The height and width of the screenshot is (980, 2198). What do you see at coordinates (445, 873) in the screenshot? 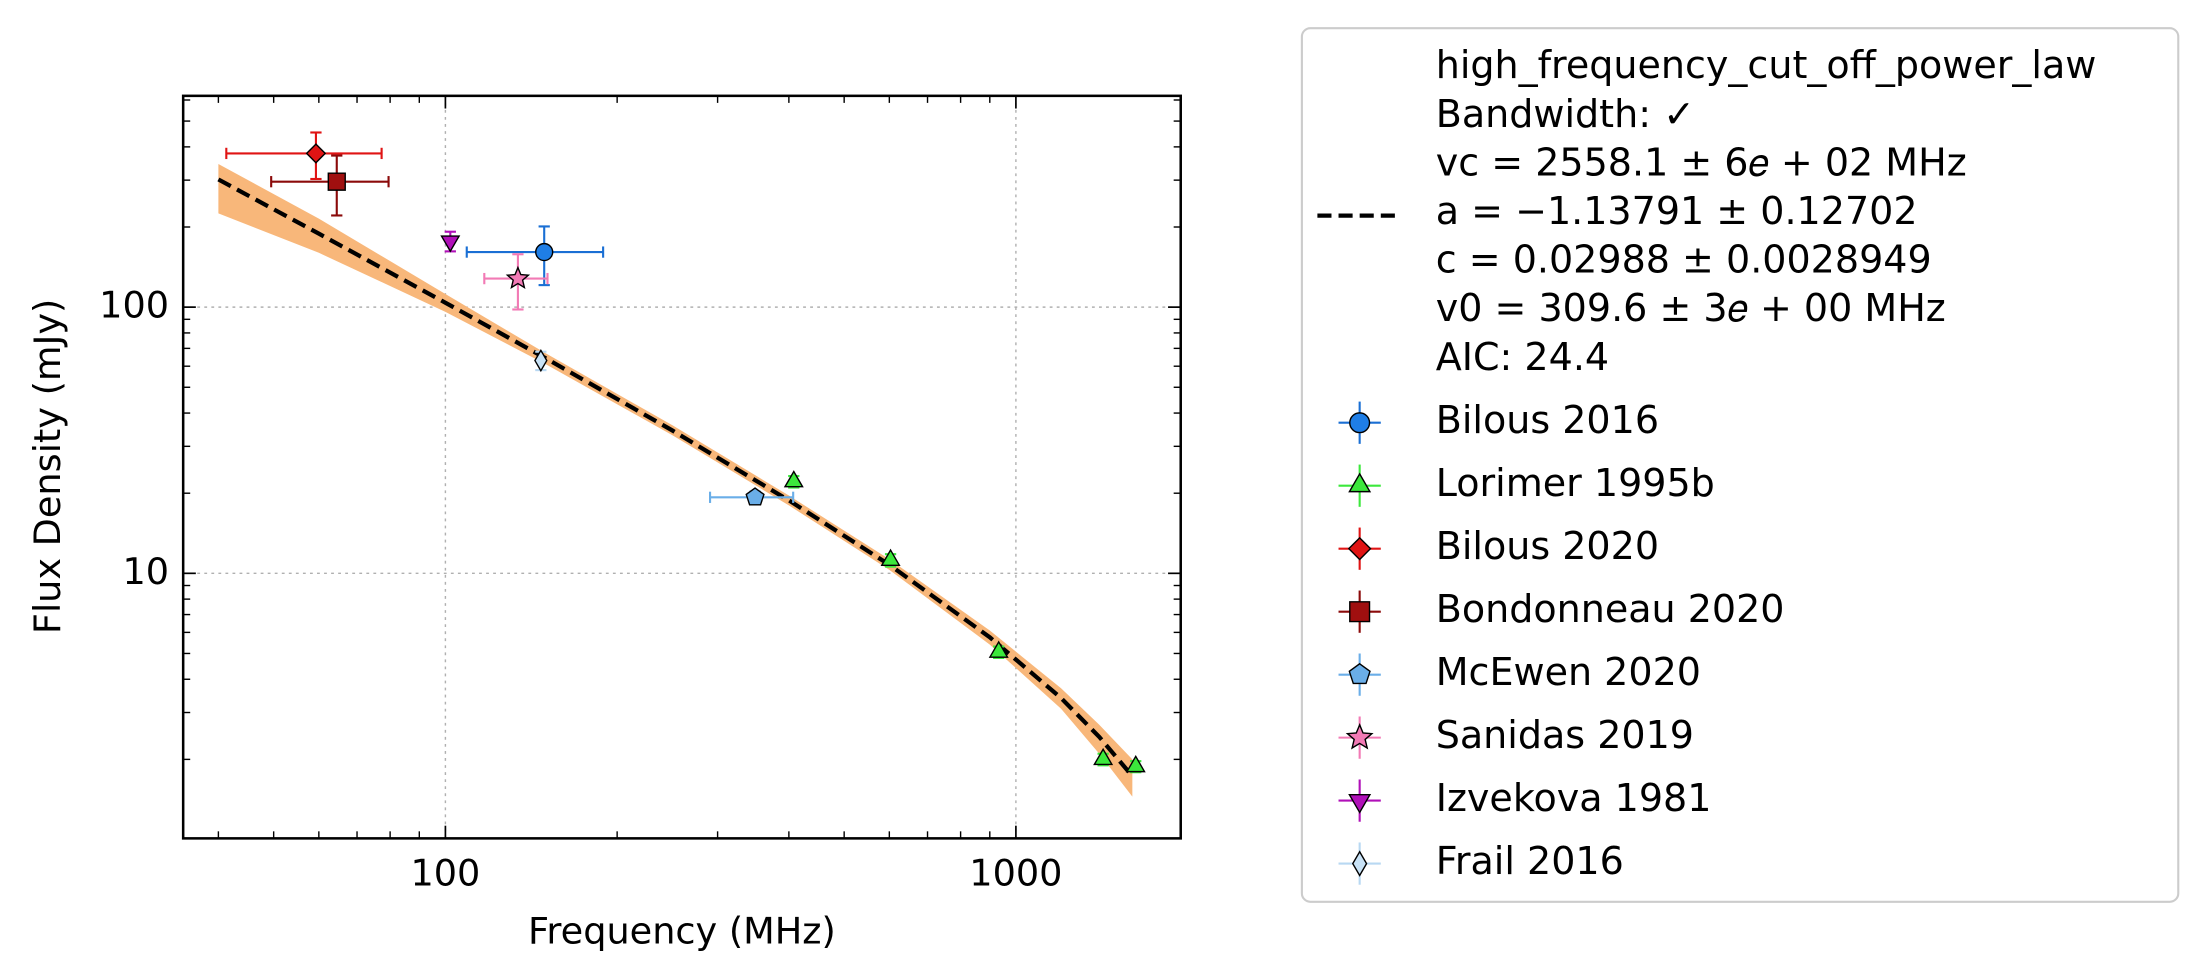
I see `x-tick-label: 100` at bounding box center [445, 873].